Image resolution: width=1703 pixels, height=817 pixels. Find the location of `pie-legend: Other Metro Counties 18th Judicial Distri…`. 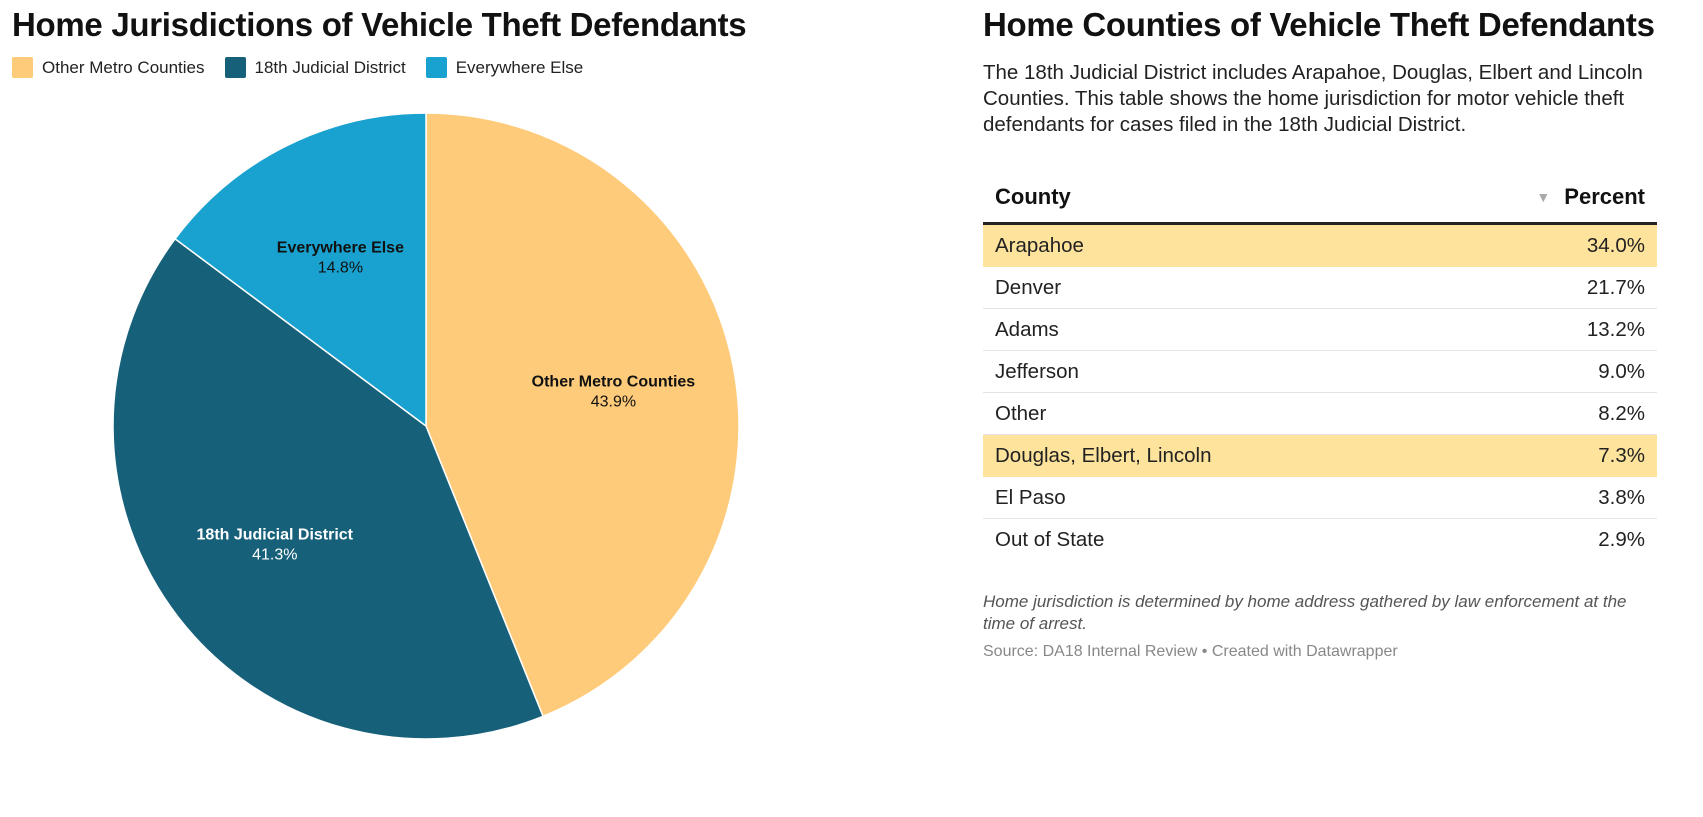

pie-legend: Other Metro Counties 18th Judicial Distri… is located at coordinates (307, 67).